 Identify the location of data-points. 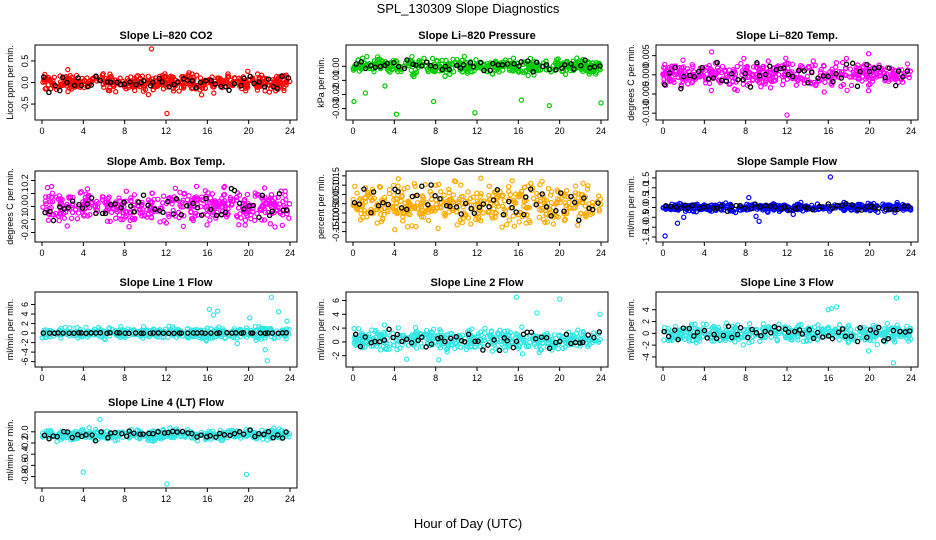
(787, 206).